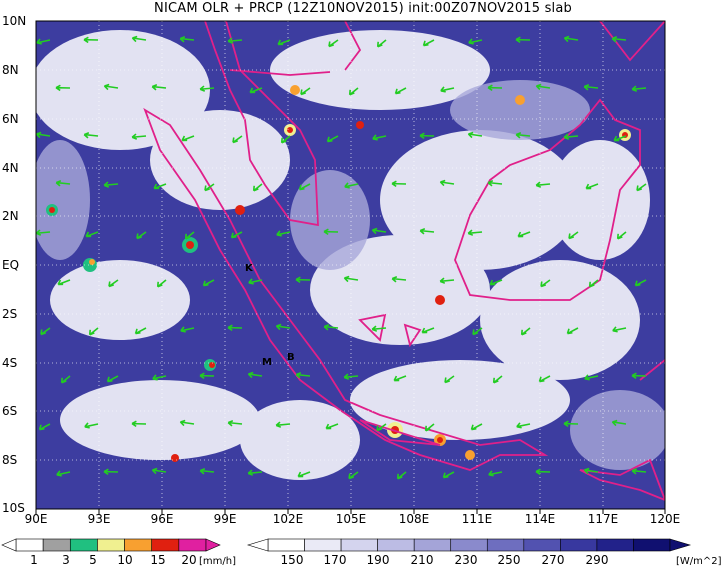 The width and height of the screenshot is (726, 571). What do you see at coordinates (9, 545) in the screenshot?
I see `legend-arrow-left` at bounding box center [9, 545].